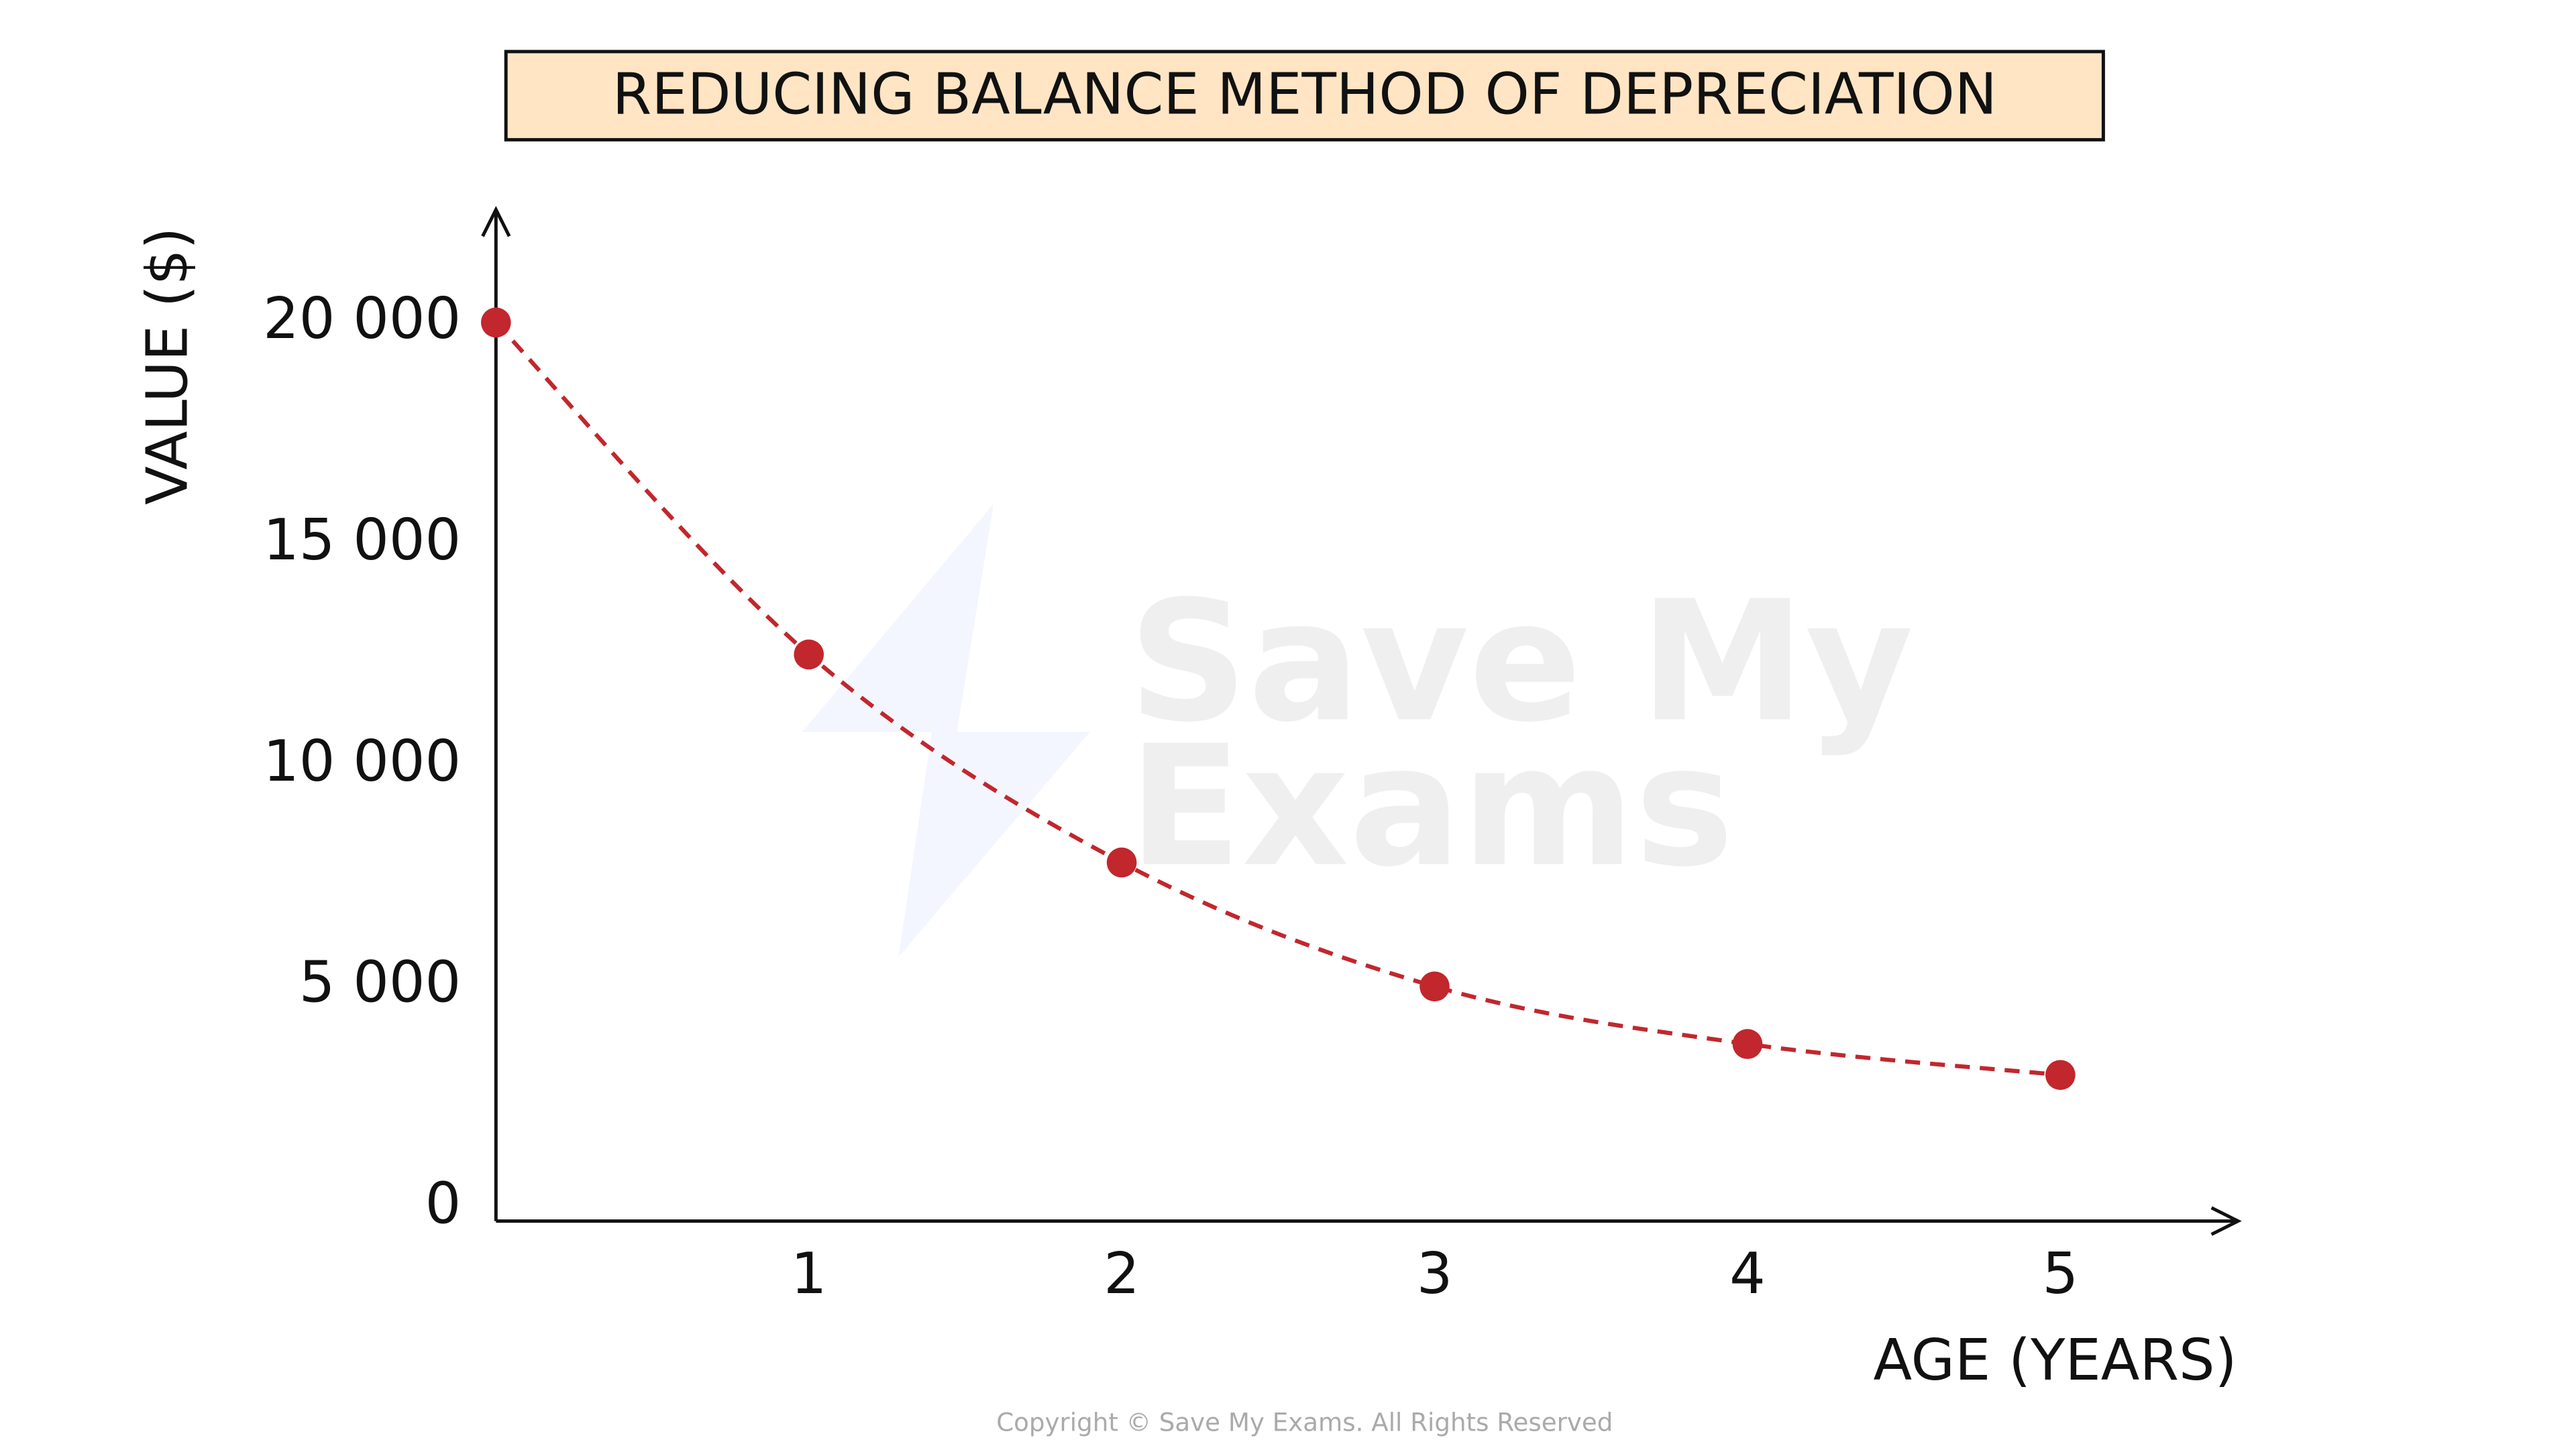 The width and height of the screenshot is (2576, 1444). What do you see at coordinates (1521, 662) in the screenshot?
I see `watermark-text: Save My` at bounding box center [1521, 662].